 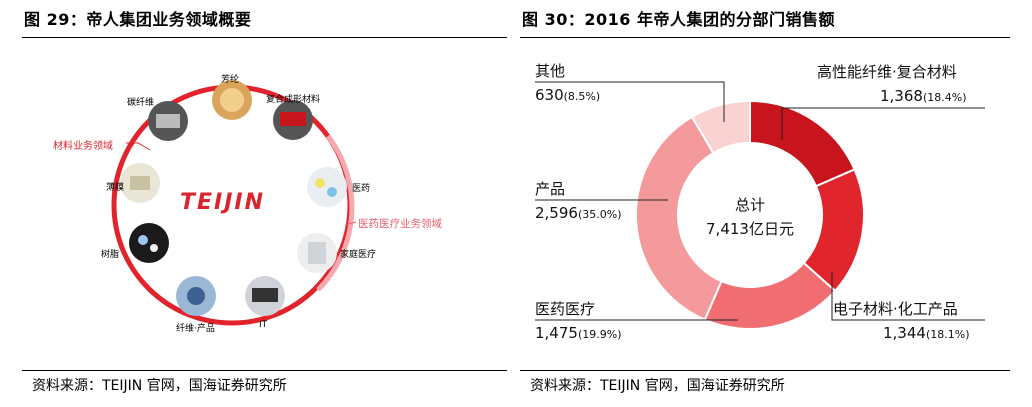 What do you see at coordinates (263, 325) in the screenshot?
I see `node-label-it: IT` at bounding box center [263, 325].